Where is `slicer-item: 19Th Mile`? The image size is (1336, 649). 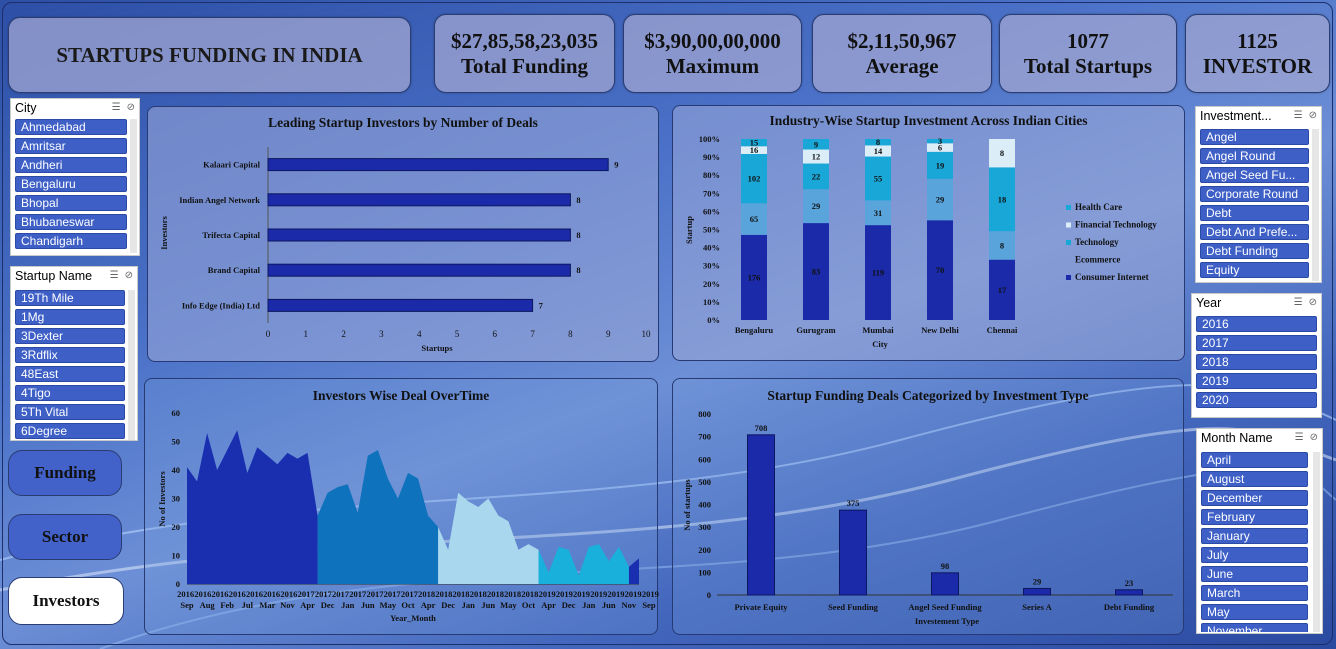
slicer-item: 19Th Mile is located at coordinates (70, 298).